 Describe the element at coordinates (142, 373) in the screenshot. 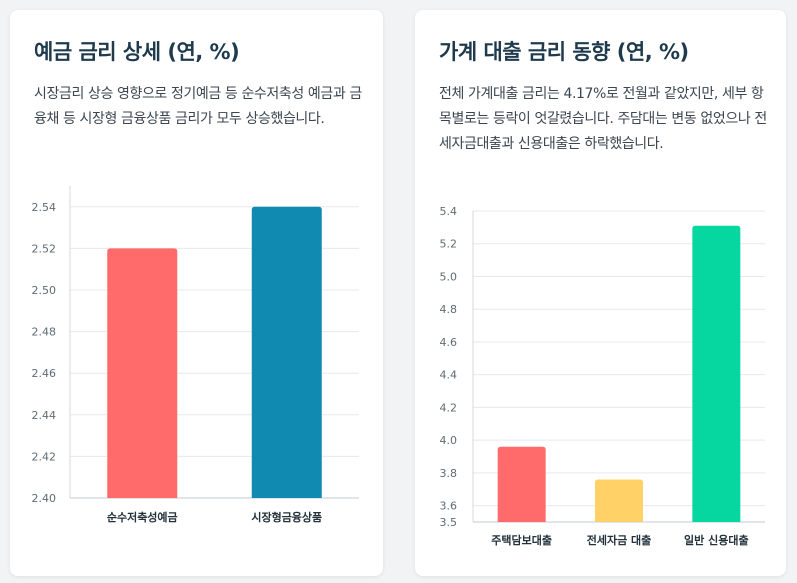

I see `bar-순수저축성예금` at that location.